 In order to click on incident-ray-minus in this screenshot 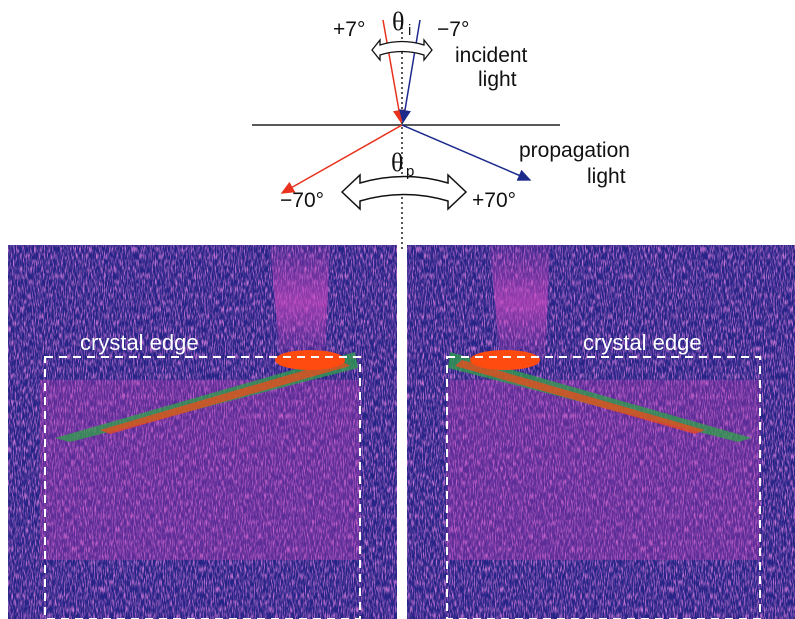, I will do `click(410, 71)`.